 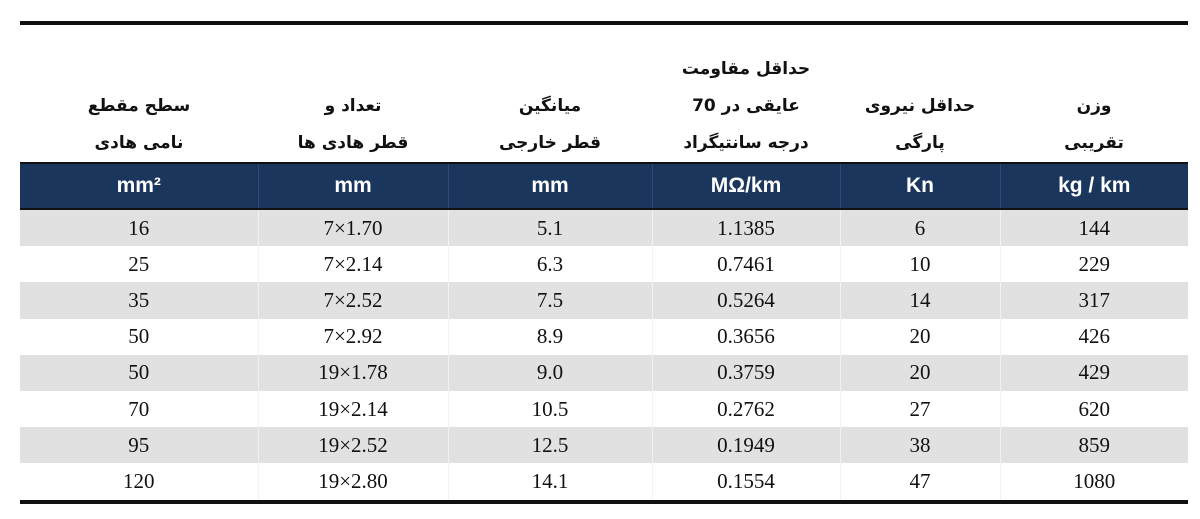 I want to click on table-cell: 14, so click(x=919, y=300).